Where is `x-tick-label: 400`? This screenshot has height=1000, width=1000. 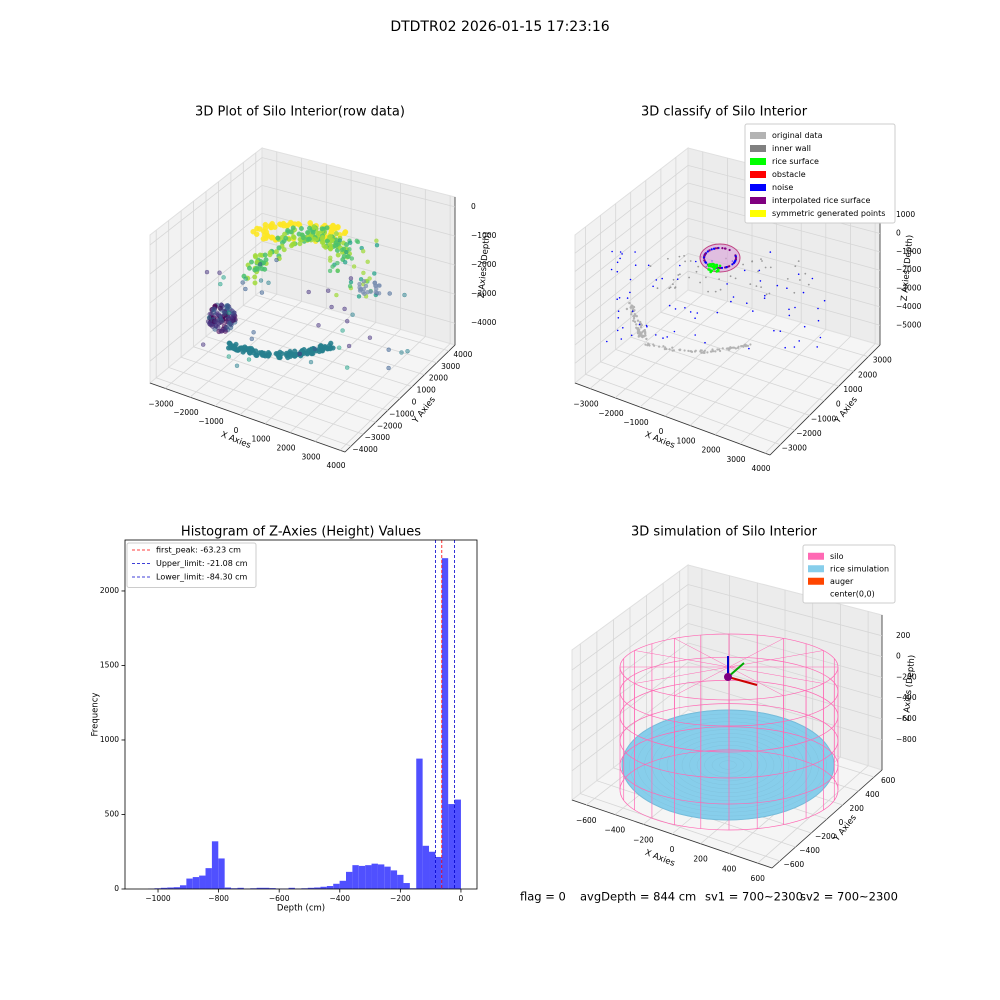 x-tick-label: 400 is located at coordinates (729, 868).